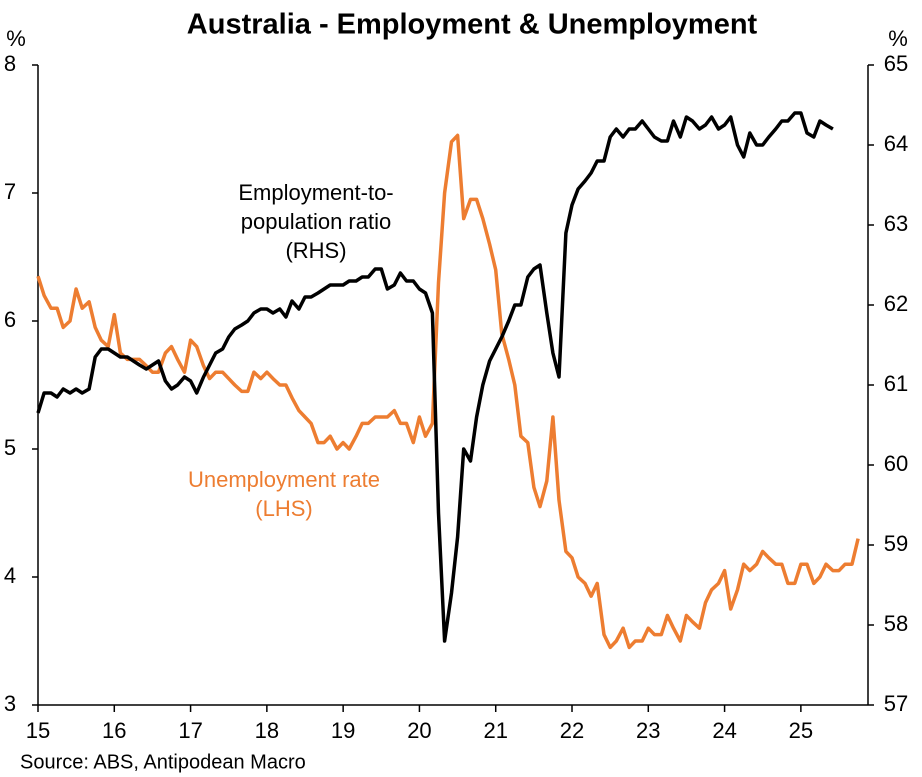 This screenshot has height=777, width=922. I want to click on annotation: Unemployment rate, so click(284, 479).